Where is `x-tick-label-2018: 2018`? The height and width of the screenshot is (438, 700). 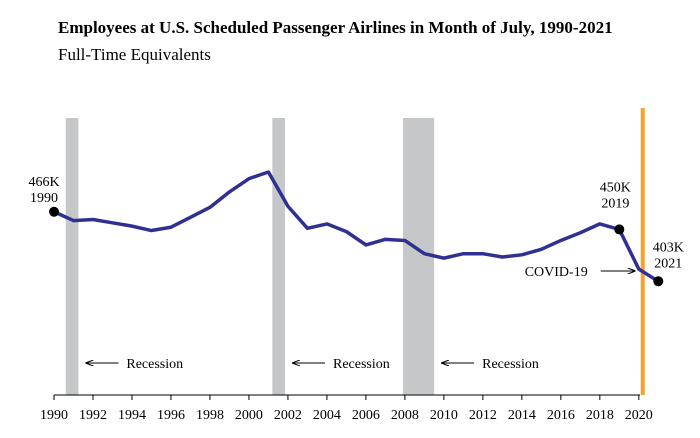
x-tick-label-2018: 2018 is located at coordinates (600, 415).